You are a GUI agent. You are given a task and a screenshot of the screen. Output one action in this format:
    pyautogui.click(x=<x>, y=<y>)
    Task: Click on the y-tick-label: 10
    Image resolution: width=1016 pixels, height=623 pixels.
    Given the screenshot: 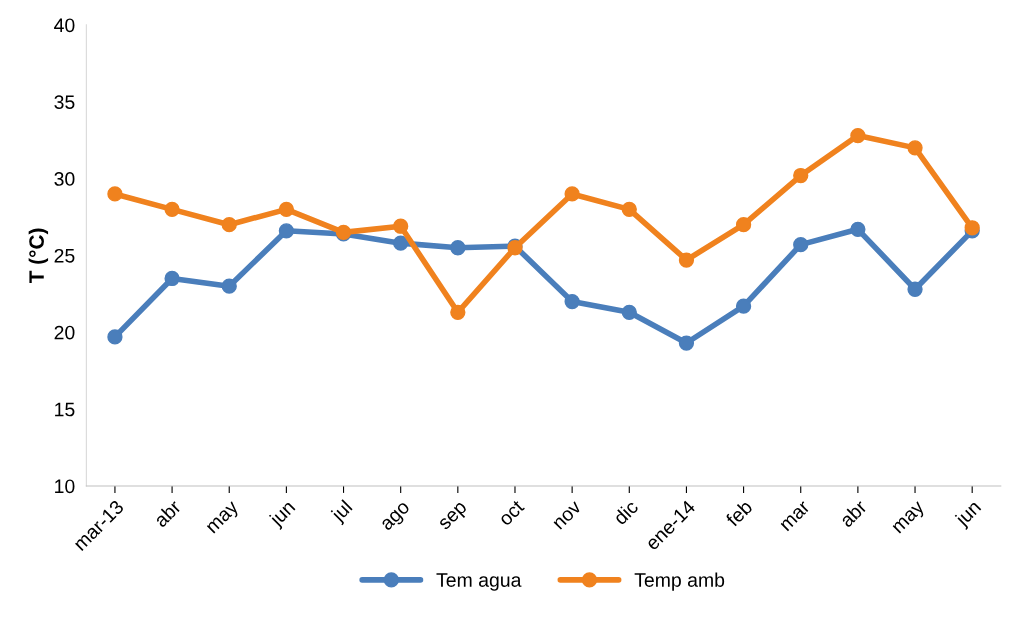 What is the action you would take?
    pyautogui.click(x=65, y=486)
    